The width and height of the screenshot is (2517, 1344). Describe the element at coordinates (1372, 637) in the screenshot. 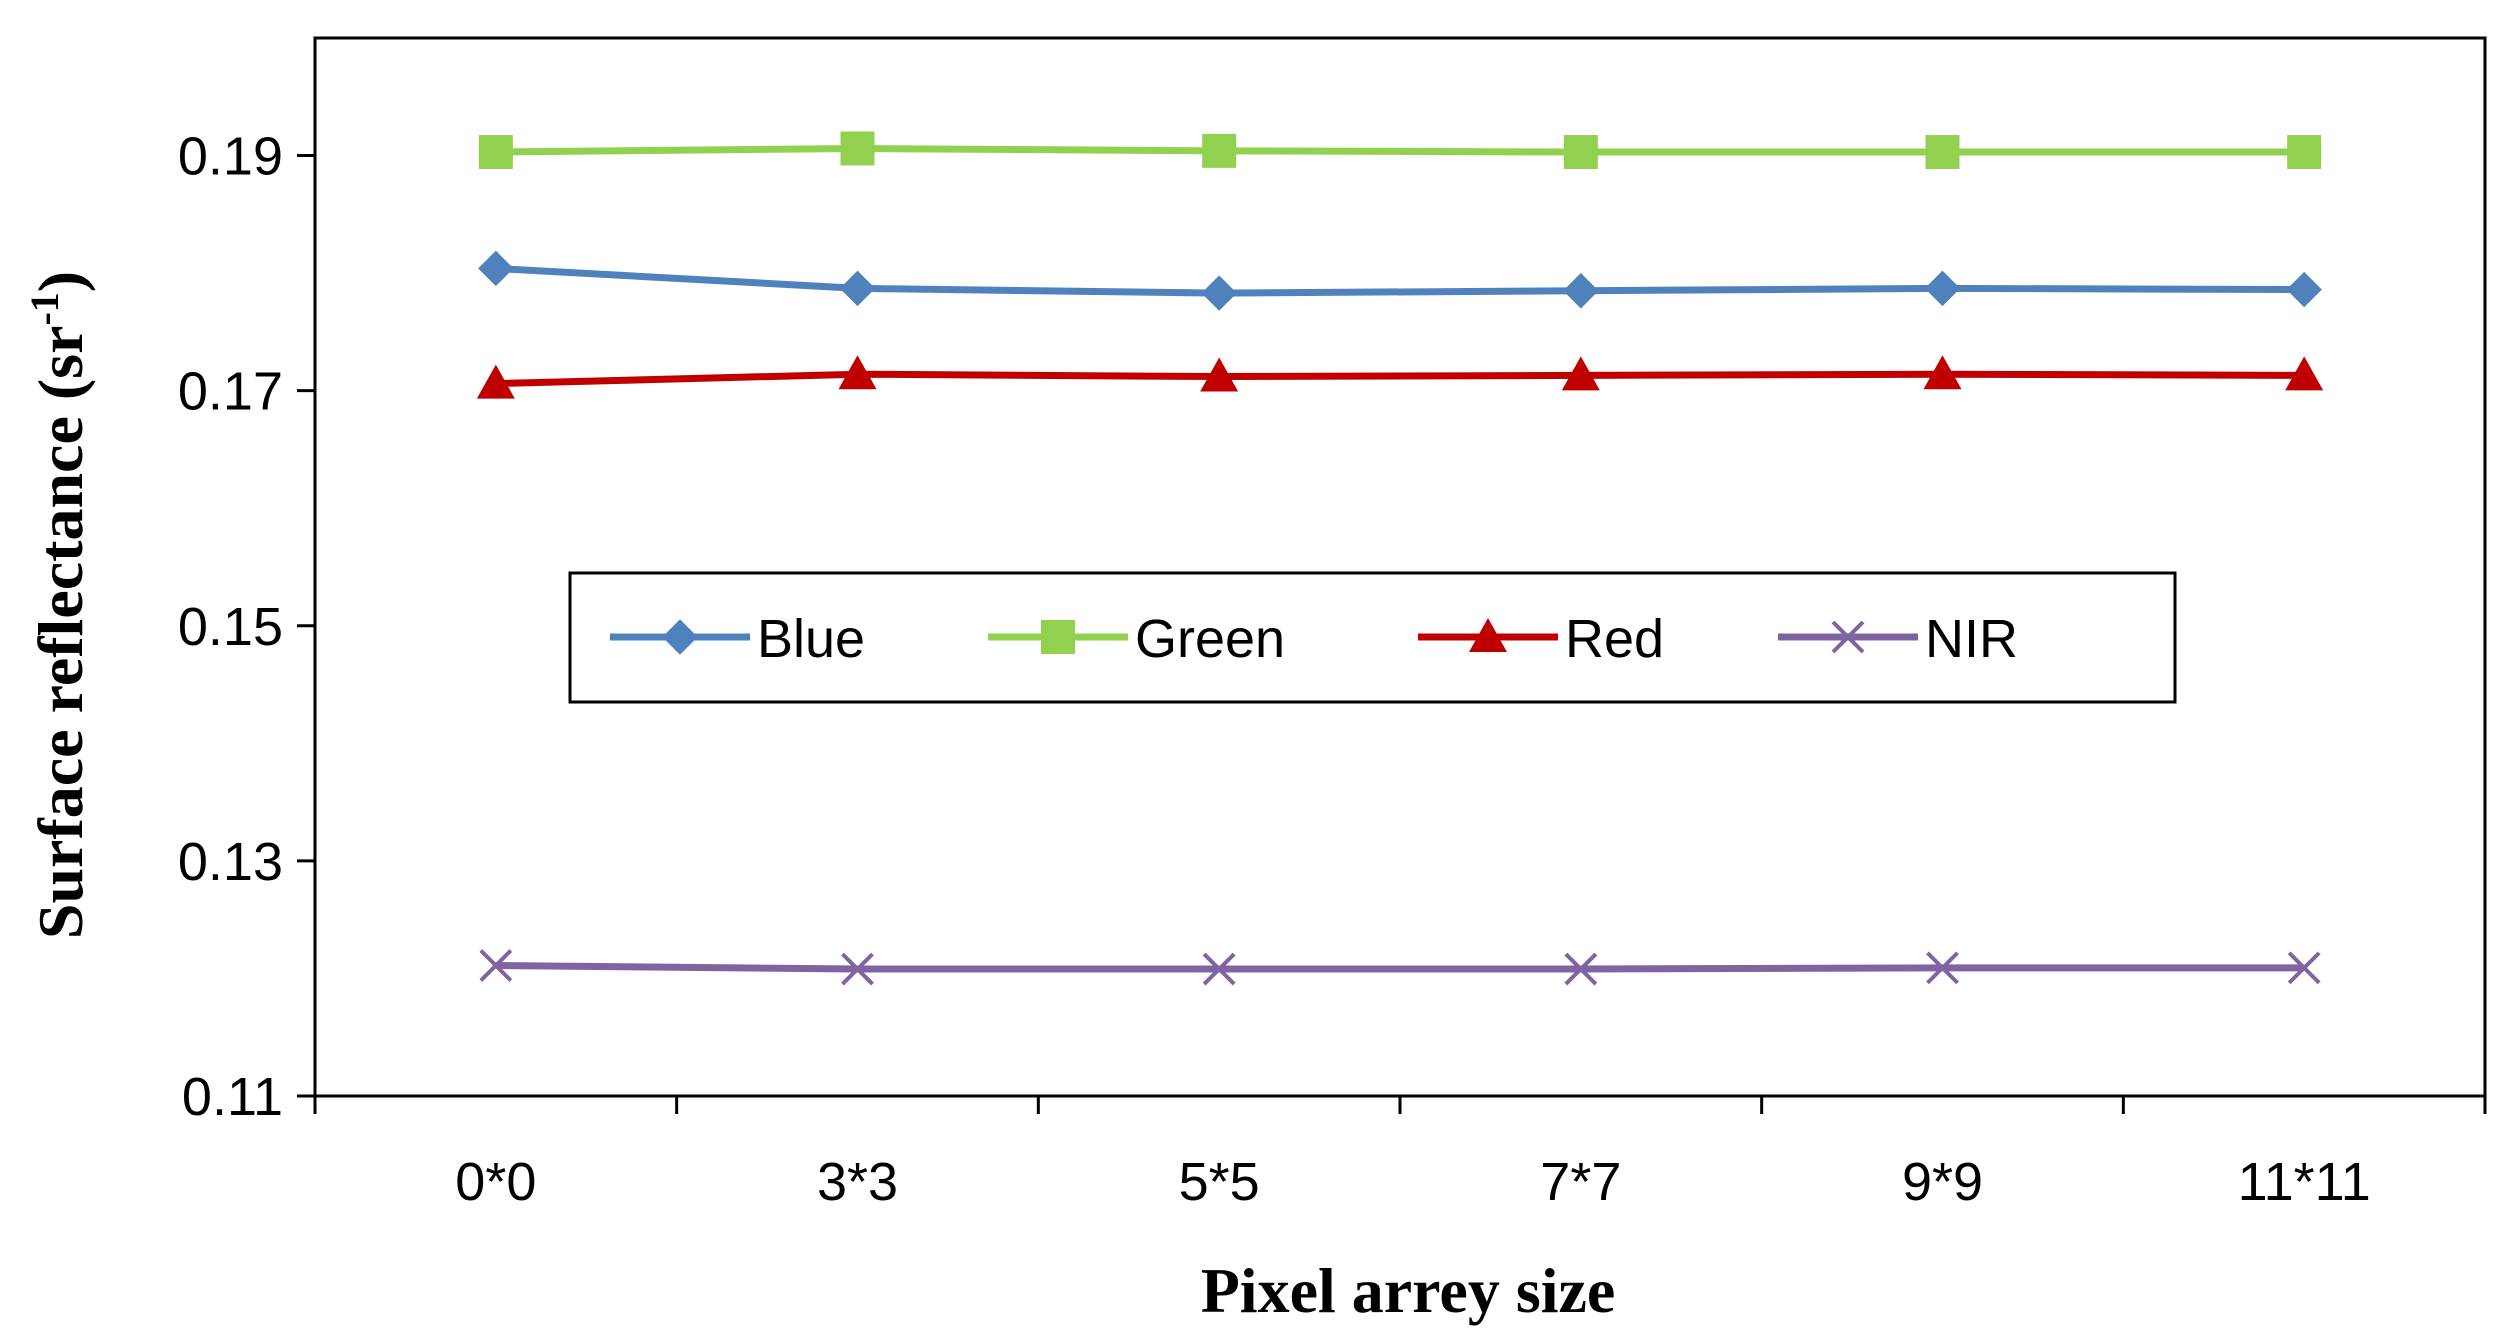

I see `legend: Blue Green Red NIR` at that location.